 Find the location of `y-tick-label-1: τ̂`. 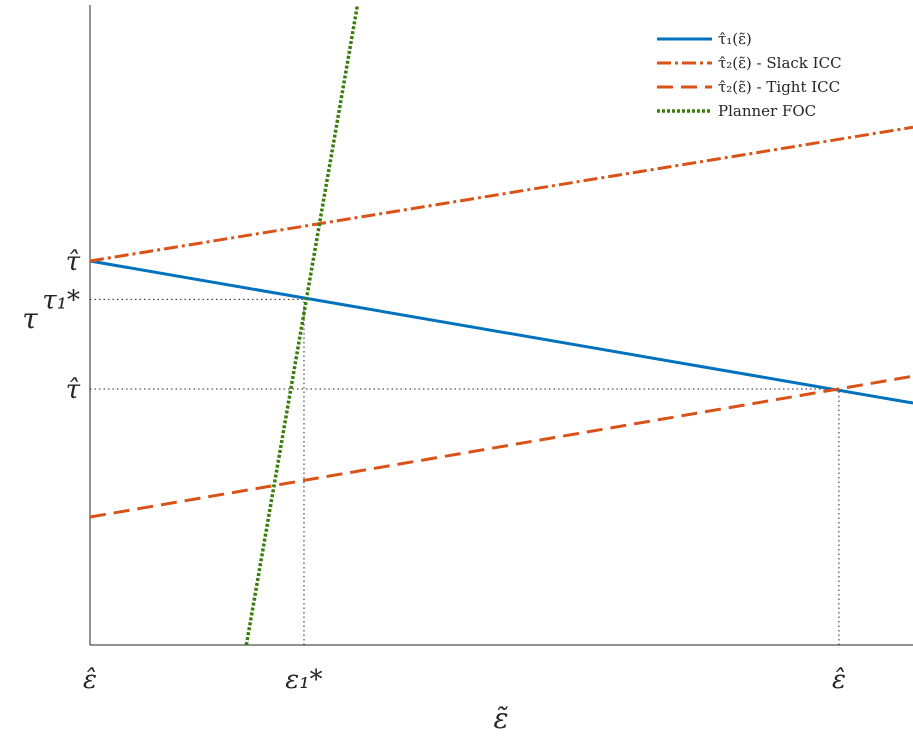

y-tick-label-1: τ̂ is located at coordinates (73, 262).